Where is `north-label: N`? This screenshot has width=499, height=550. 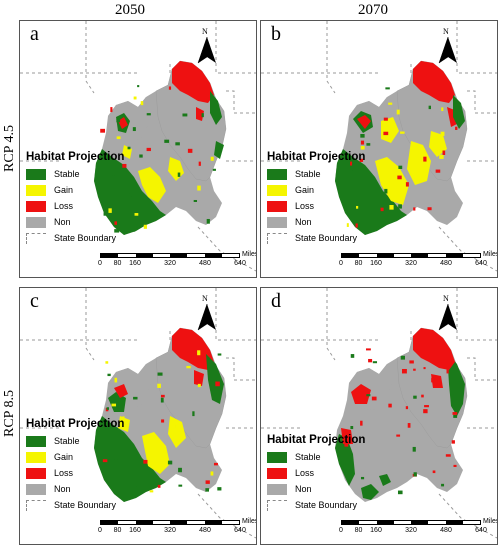
north-label: N is located at coordinates (205, 298).